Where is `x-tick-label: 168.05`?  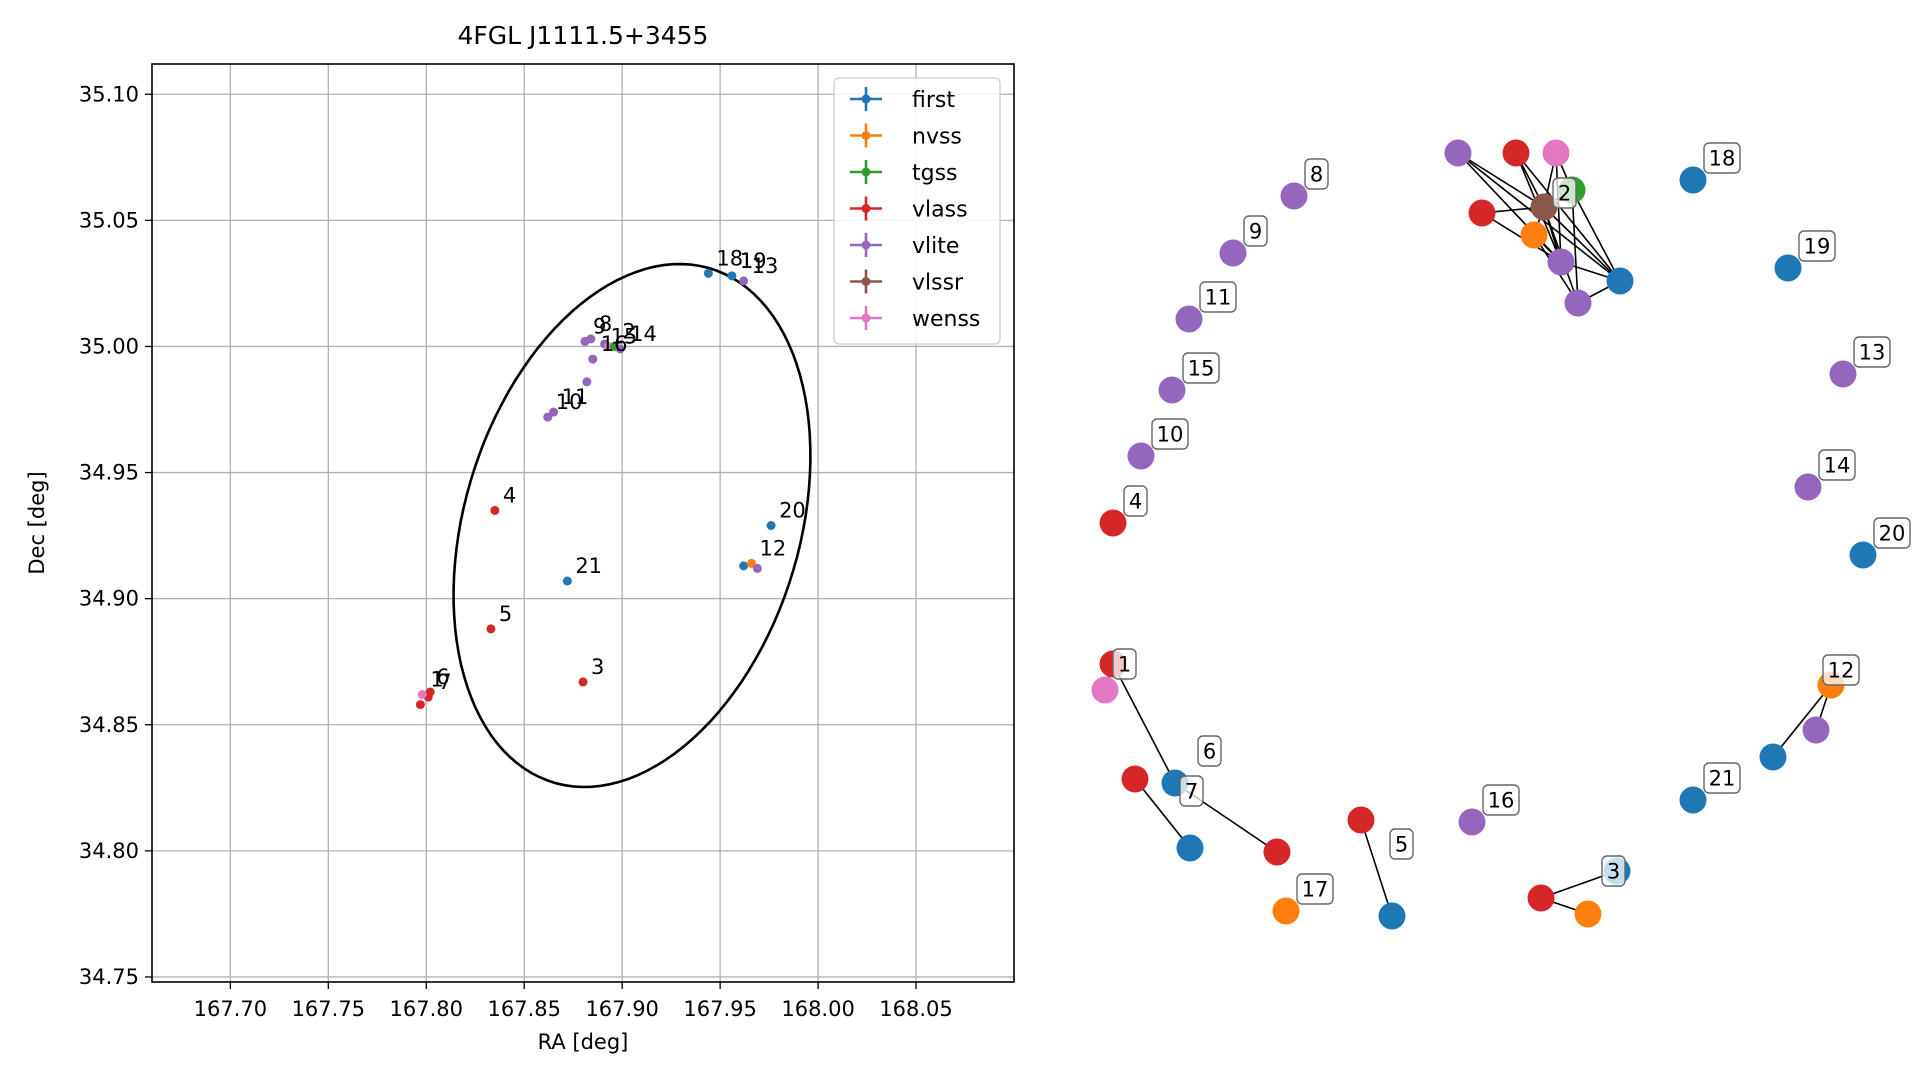 x-tick-label: 168.05 is located at coordinates (915, 1009).